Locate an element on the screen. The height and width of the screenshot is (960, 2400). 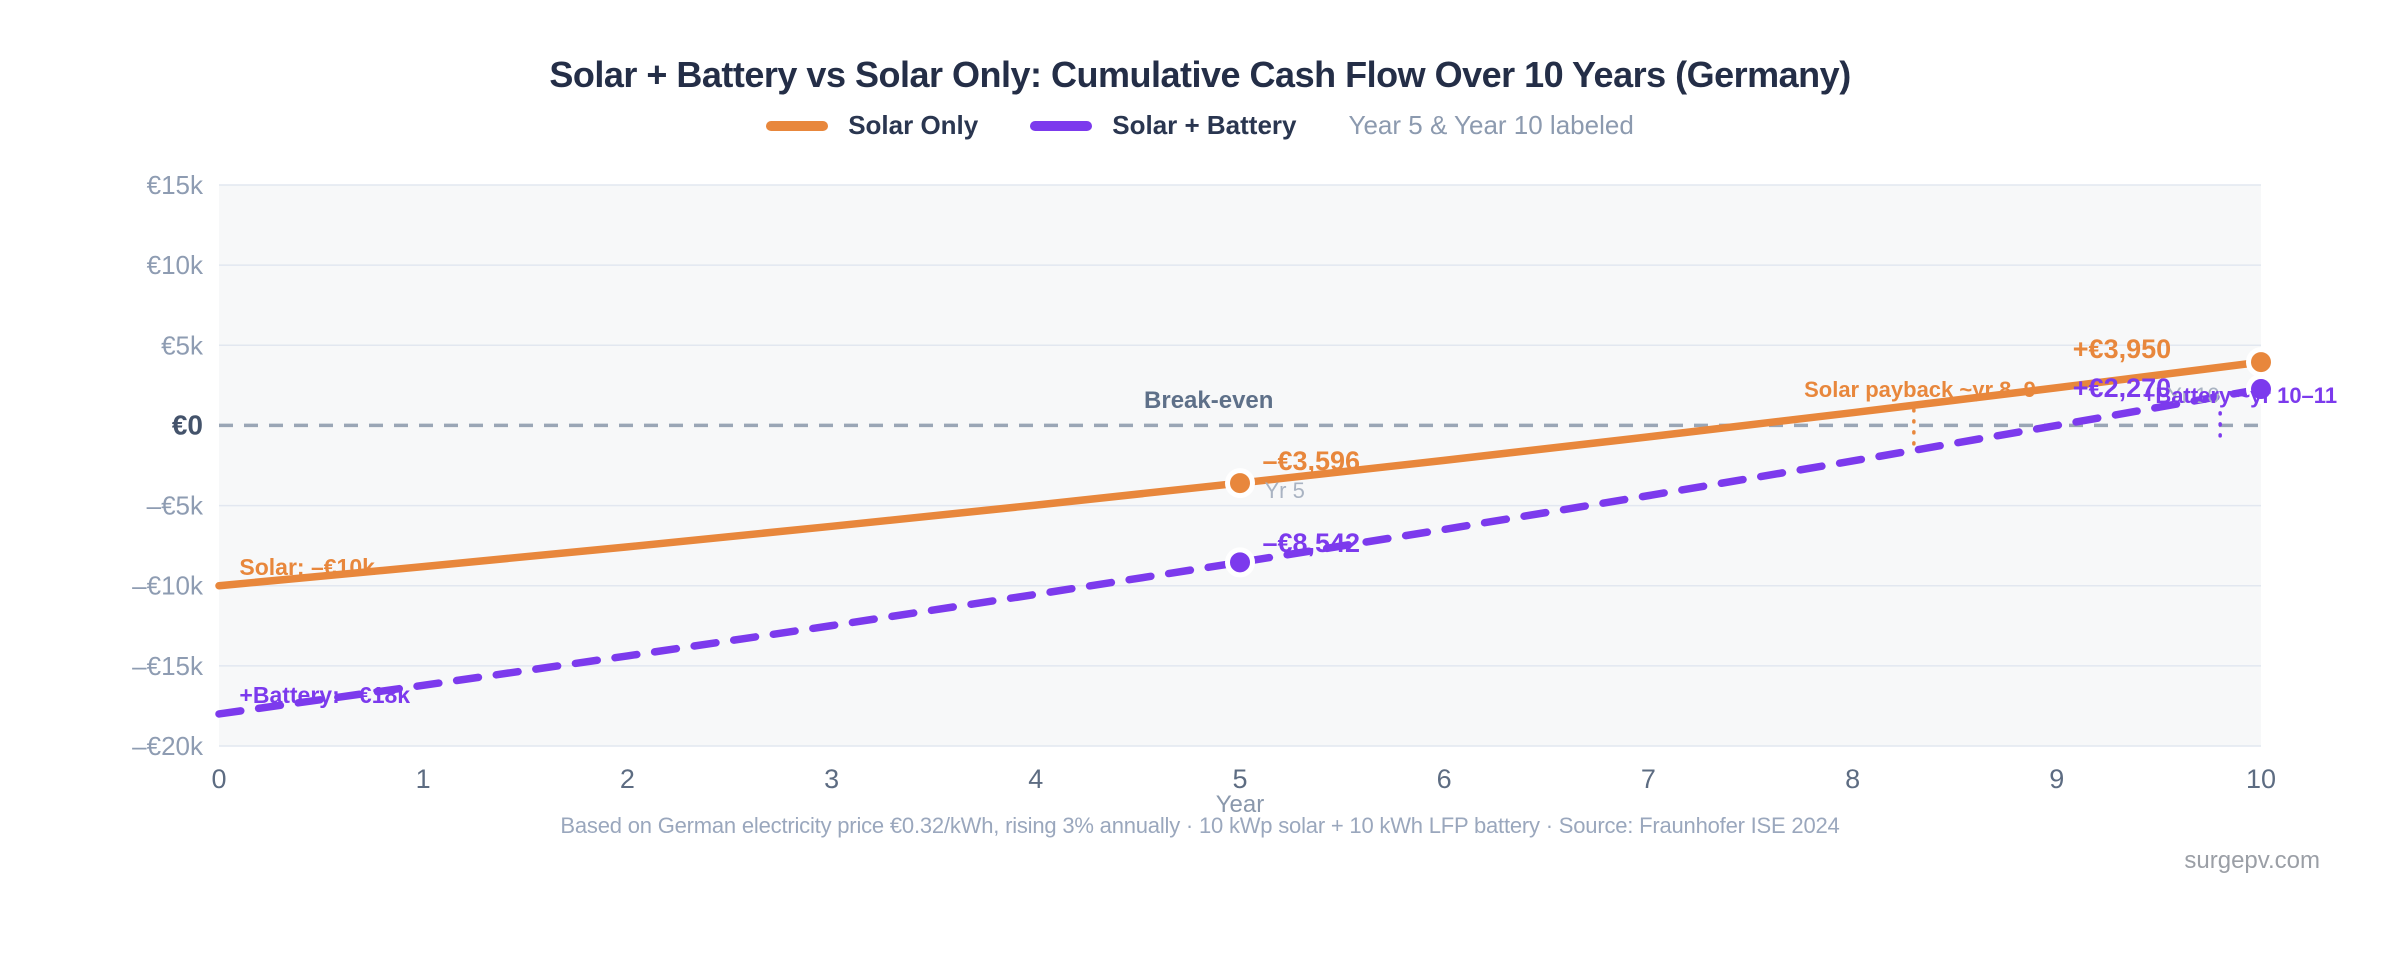
solar-only-point-yr5 is located at coordinates (1240, 483).